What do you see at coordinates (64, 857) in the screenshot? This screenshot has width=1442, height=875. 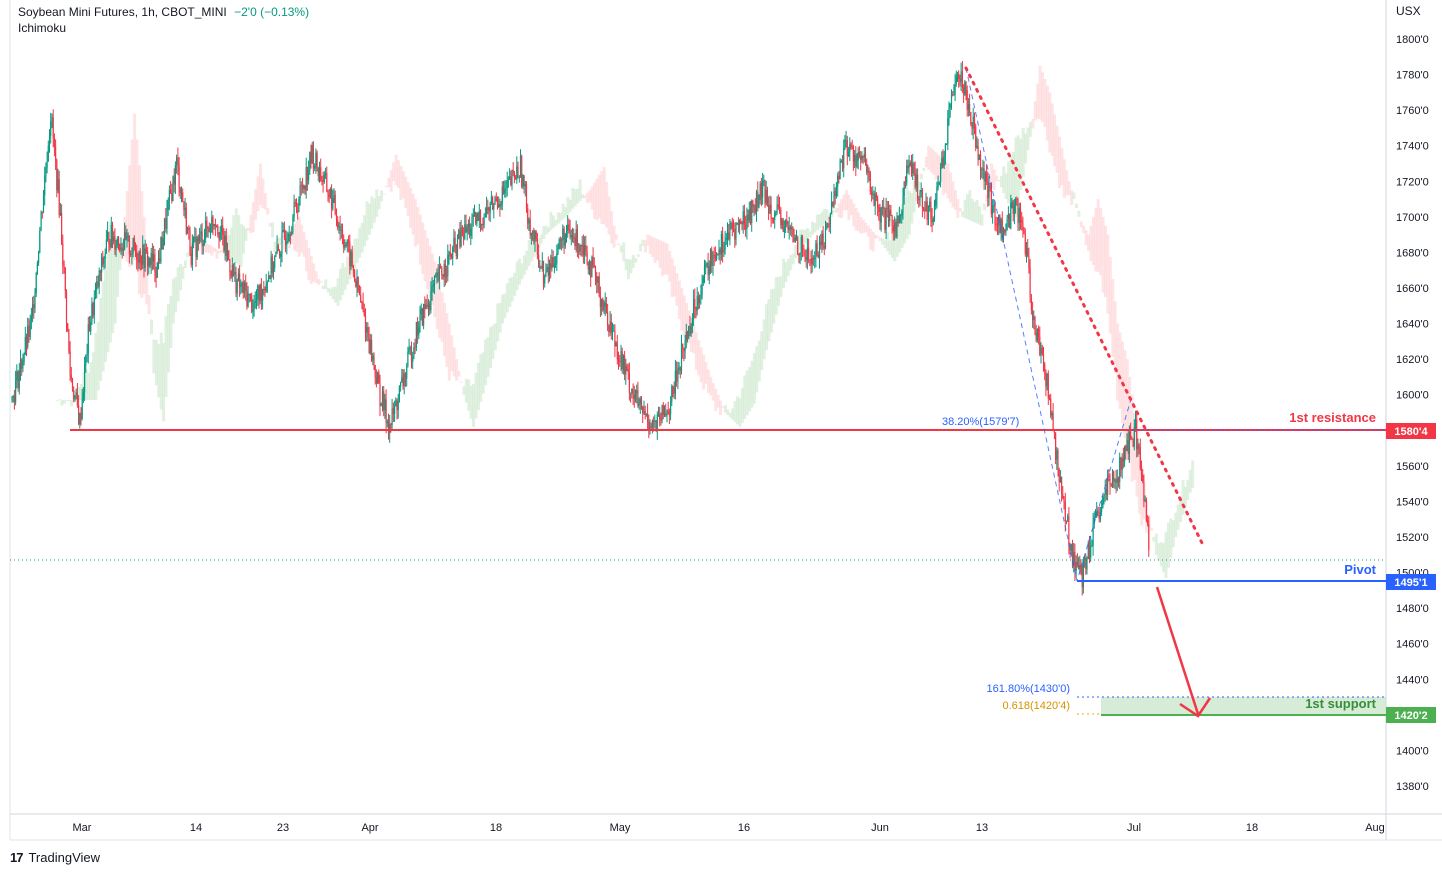 I see `brand-name: TradingView` at bounding box center [64, 857].